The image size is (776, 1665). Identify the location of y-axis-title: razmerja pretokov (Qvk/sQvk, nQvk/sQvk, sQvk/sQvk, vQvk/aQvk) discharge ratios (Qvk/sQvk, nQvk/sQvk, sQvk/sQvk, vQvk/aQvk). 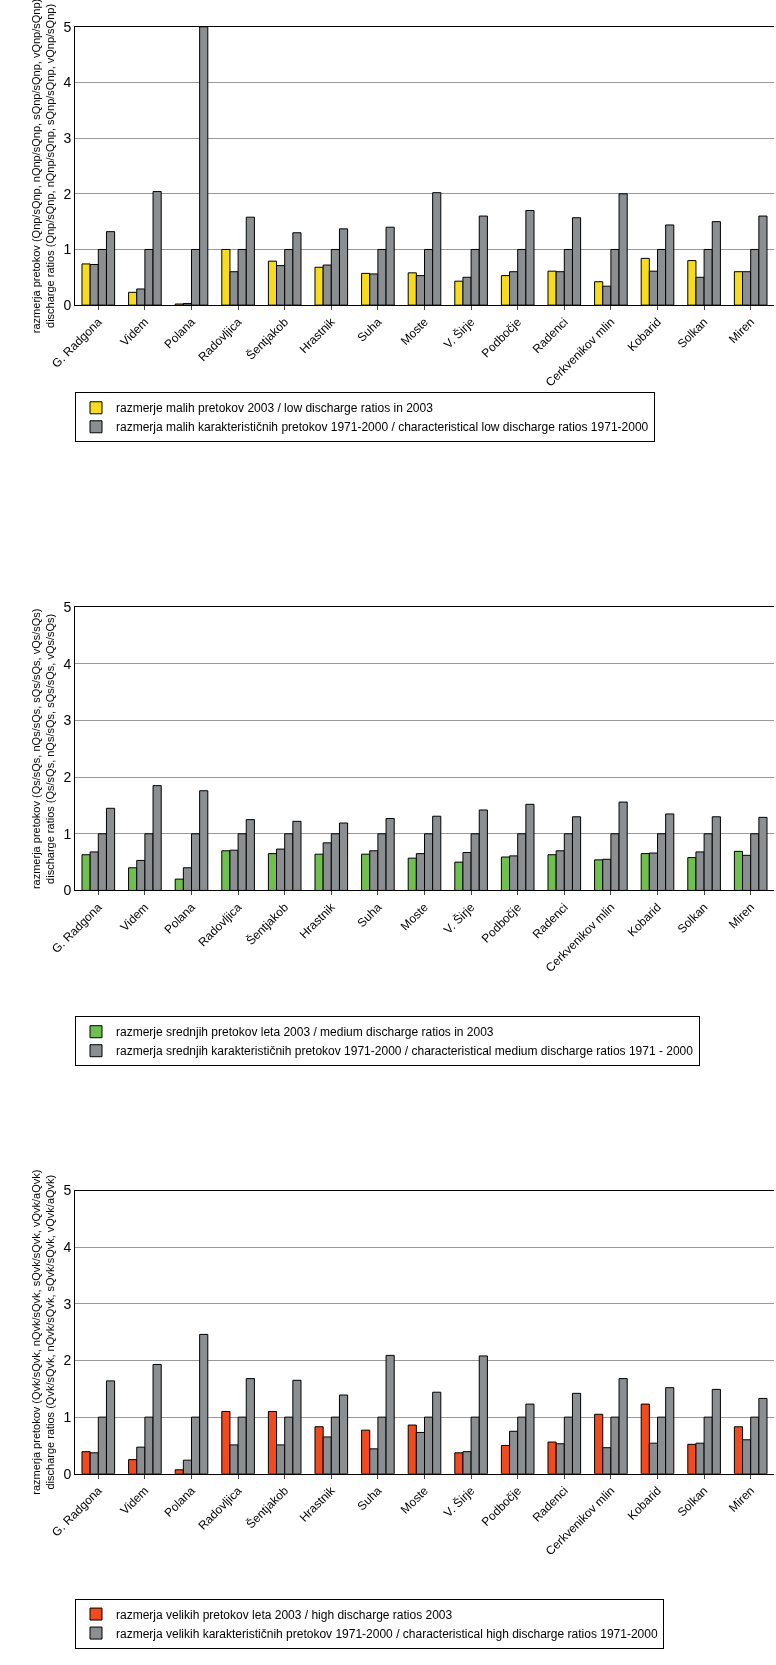
(43, 1332).